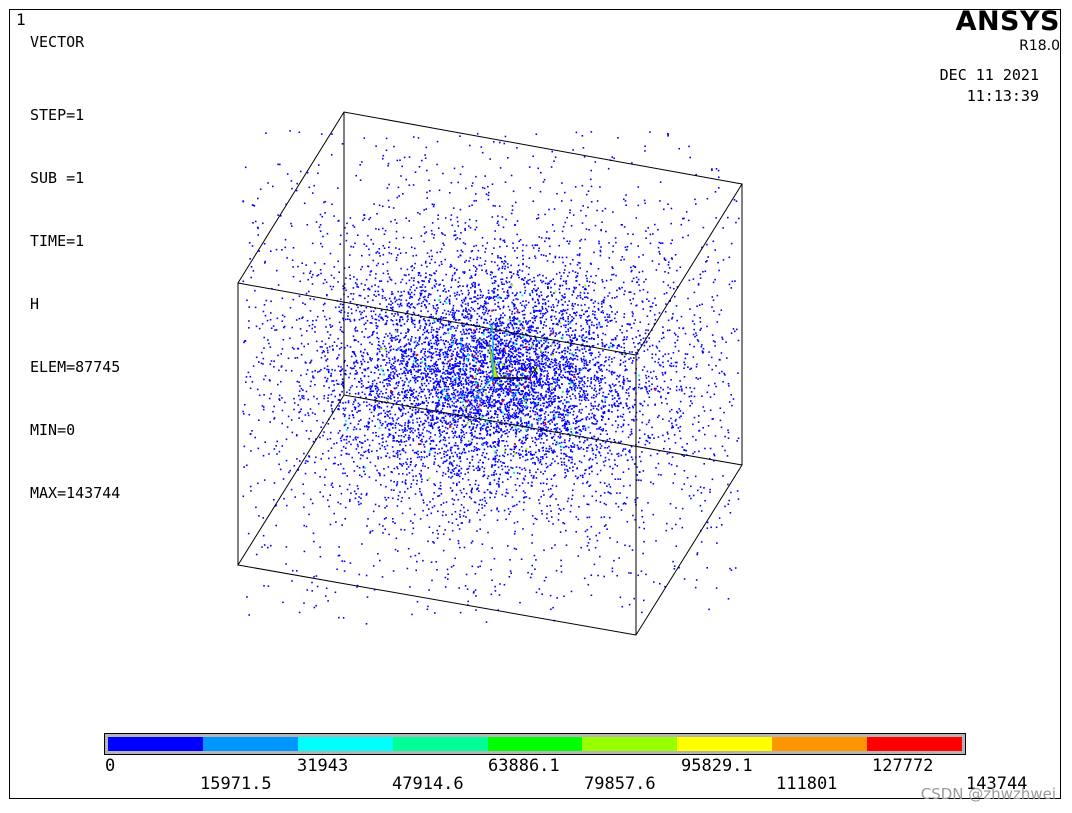 This screenshot has width=1072, height=813. I want to click on watermark: CSDN @zhwzhwei, so click(988, 794).